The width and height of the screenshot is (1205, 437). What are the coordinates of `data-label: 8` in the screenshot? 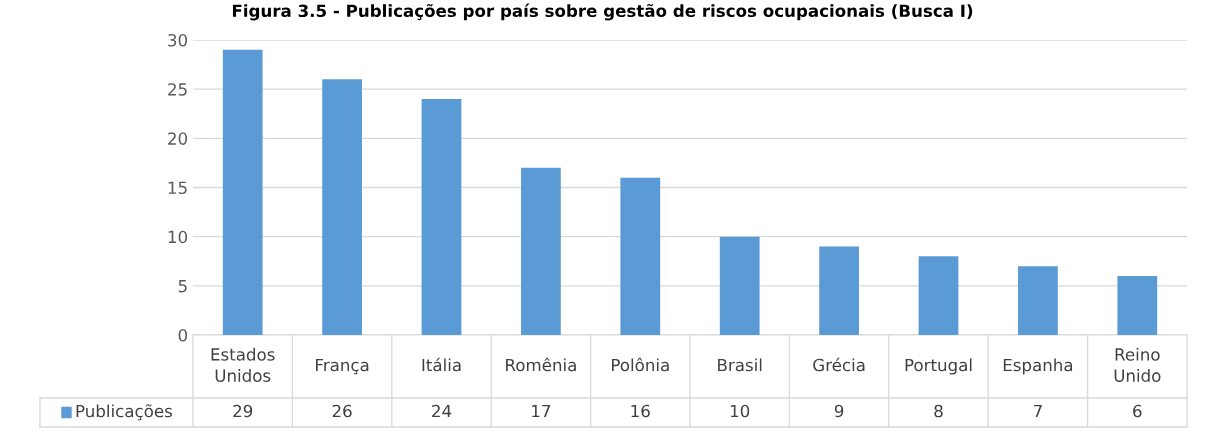 It's located at (938, 411).